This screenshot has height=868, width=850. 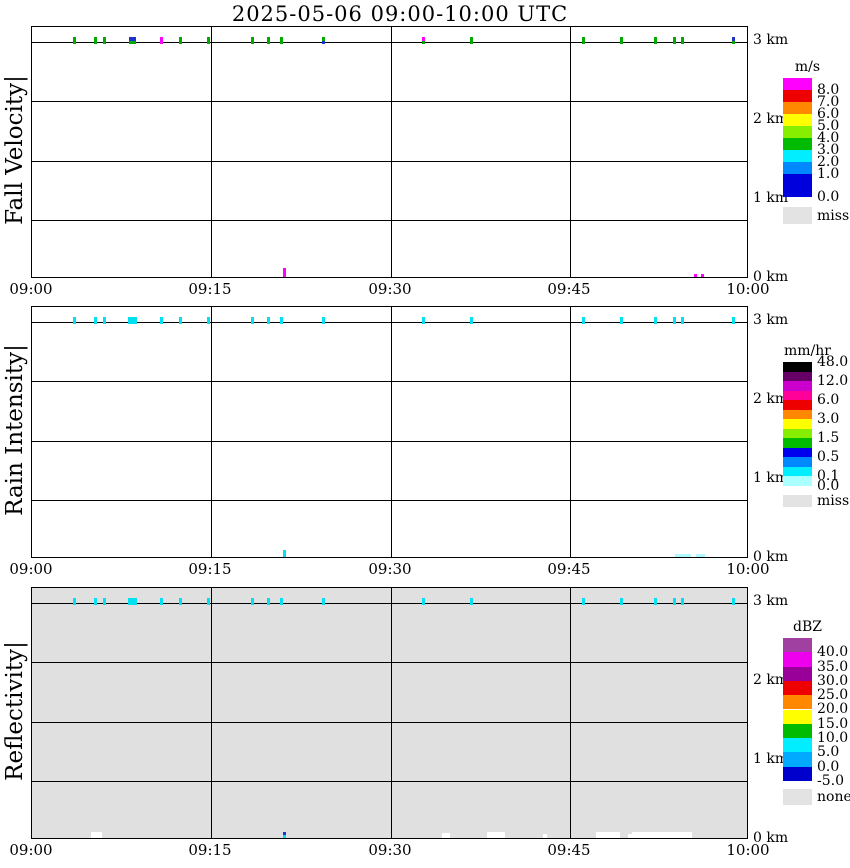 What do you see at coordinates (828, 457) in the screenshot?
I see `colorbar-label: 0.5` at bounding box center [828, 457].